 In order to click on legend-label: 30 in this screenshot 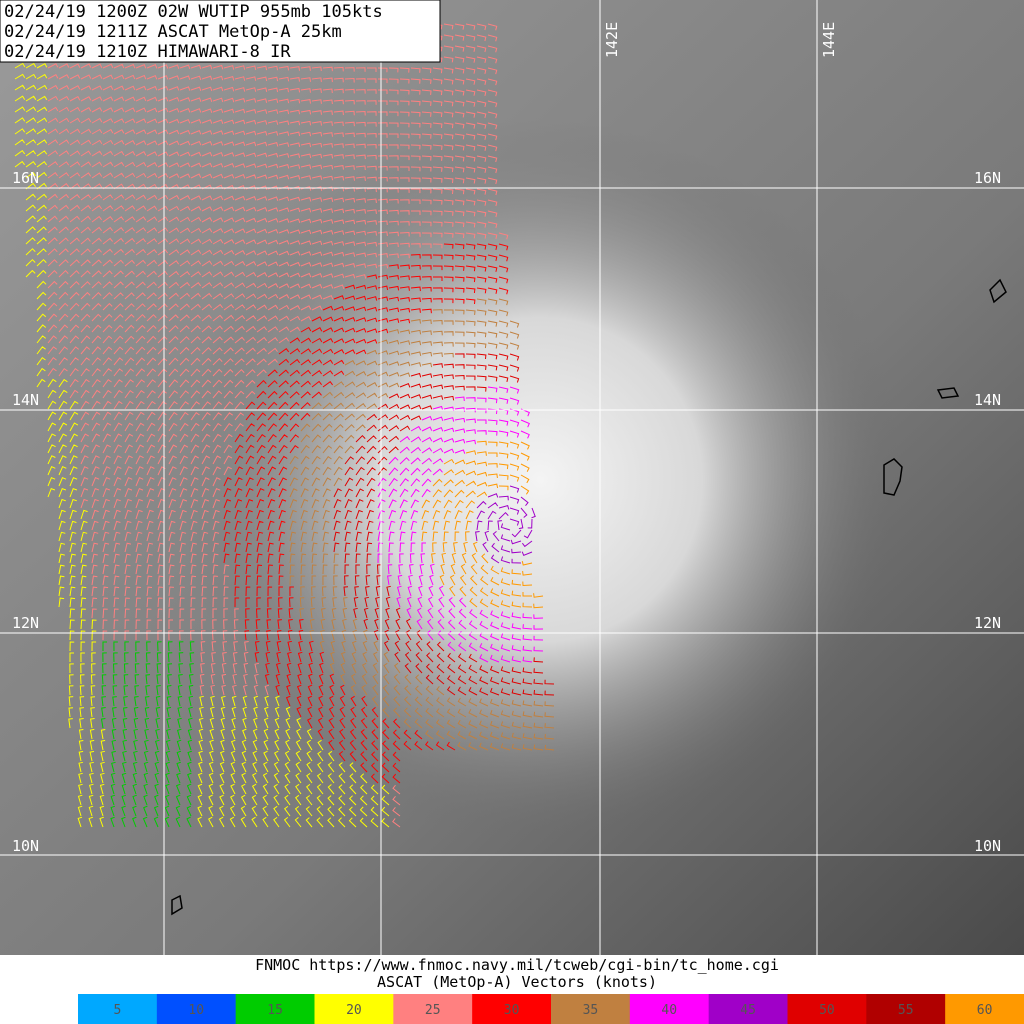, I will do `click(512, 1010)`.